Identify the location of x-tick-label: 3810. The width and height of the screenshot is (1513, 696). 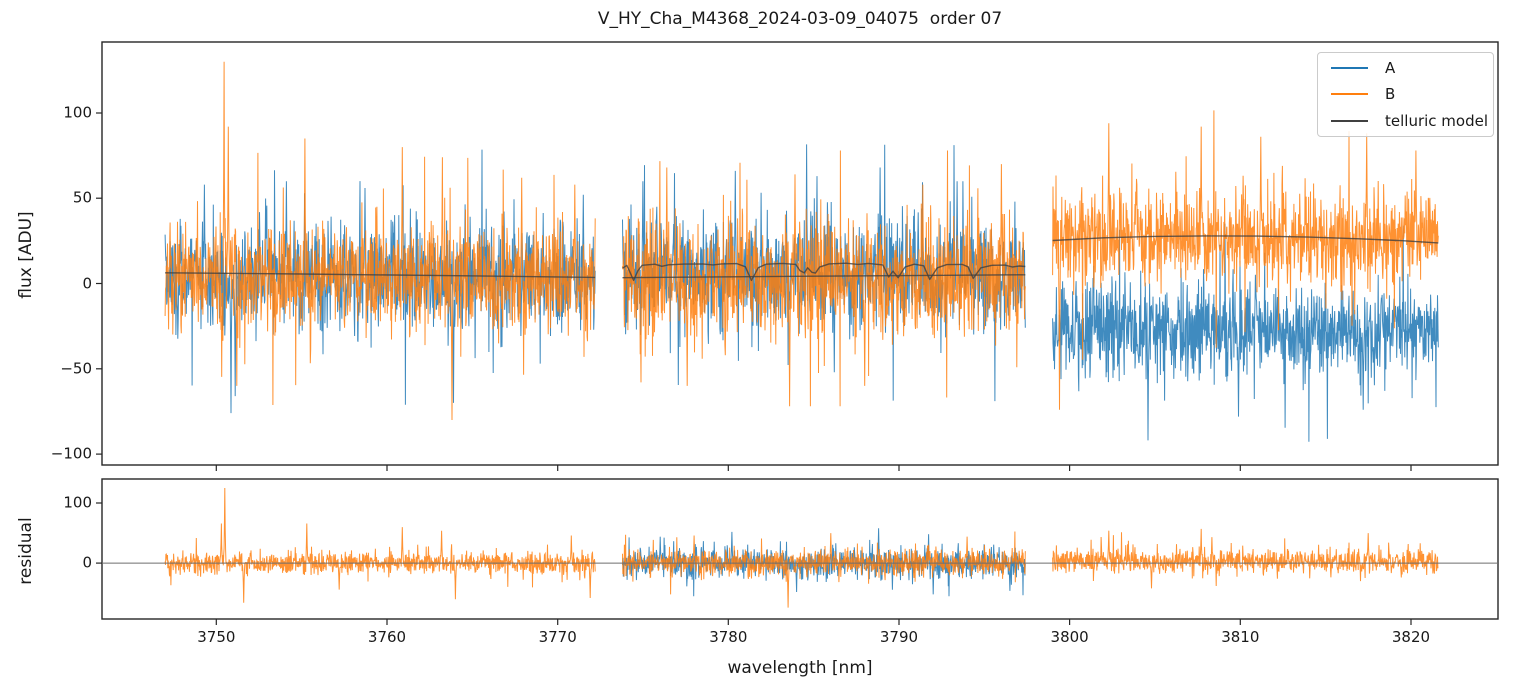
(1240, 637).